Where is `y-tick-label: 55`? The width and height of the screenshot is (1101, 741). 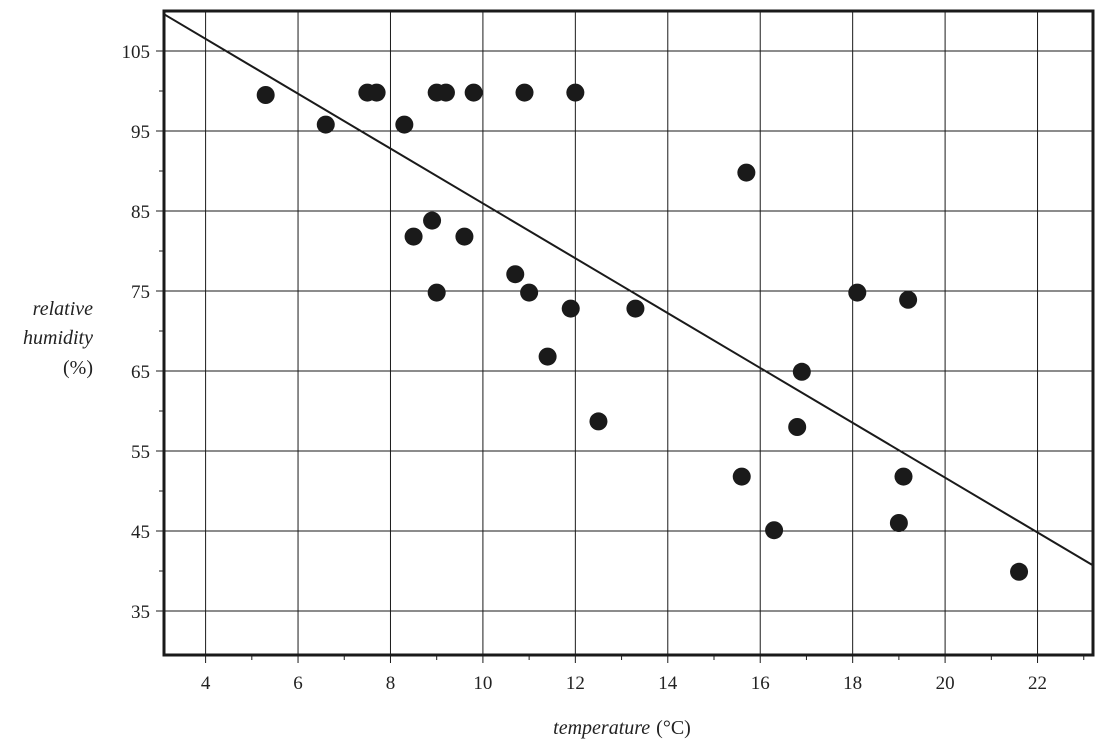 y-tick-label: 55 is located at coordinates (140, 452).